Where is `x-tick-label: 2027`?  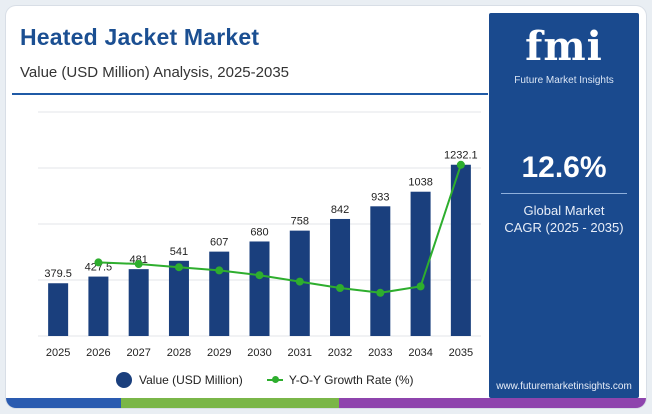 x-tick-label: 2027 is located at coordinates (138, 353).